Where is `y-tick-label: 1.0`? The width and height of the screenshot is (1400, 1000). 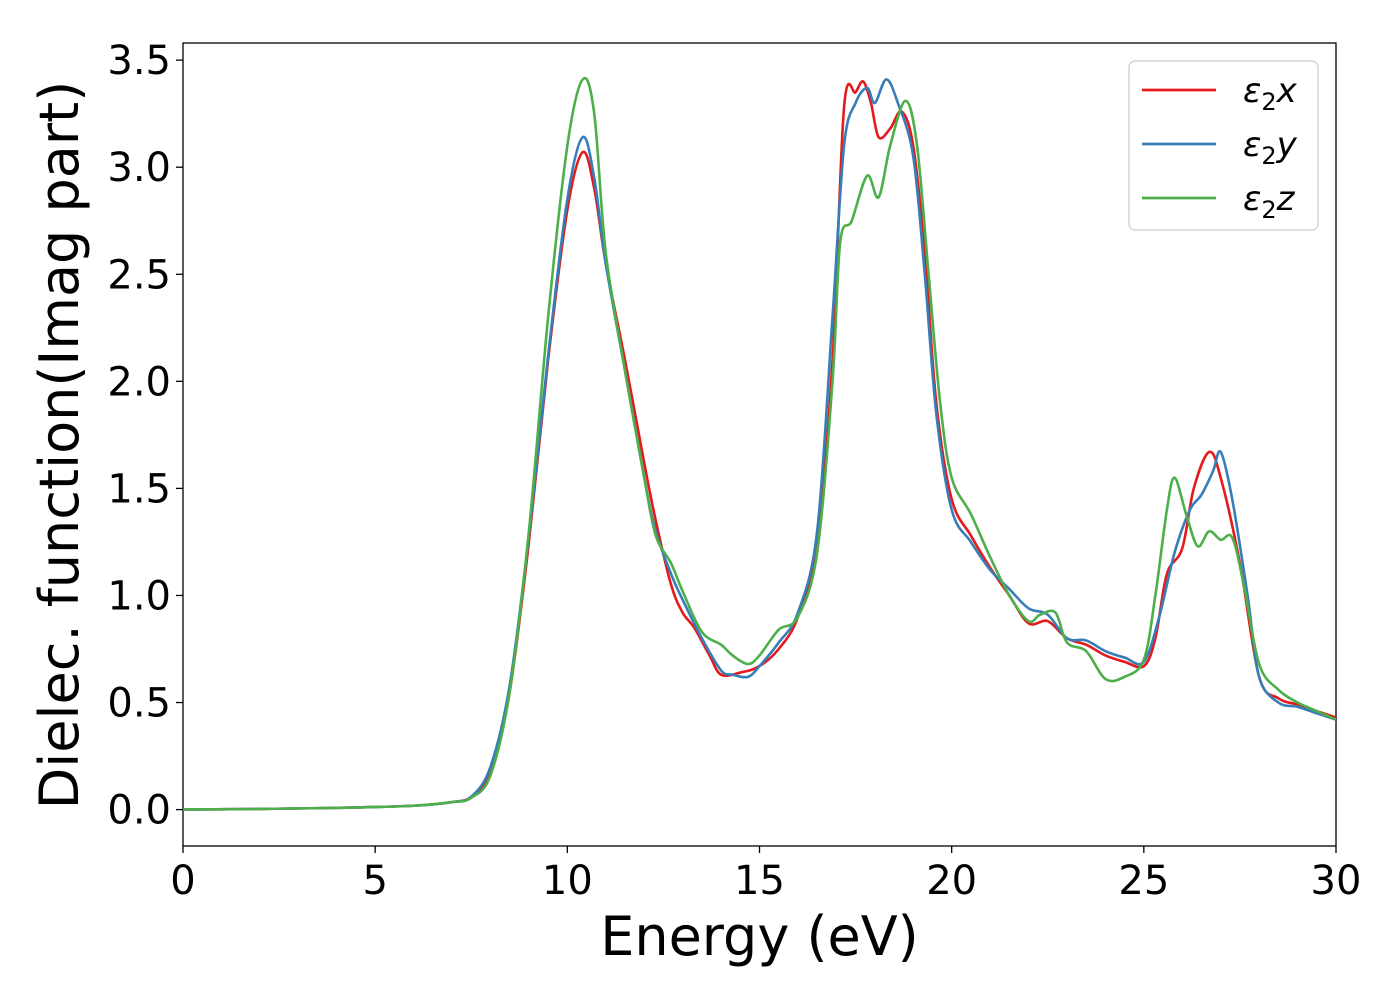
y-tick-label: 1.0 is located at coordinates (139, 596).